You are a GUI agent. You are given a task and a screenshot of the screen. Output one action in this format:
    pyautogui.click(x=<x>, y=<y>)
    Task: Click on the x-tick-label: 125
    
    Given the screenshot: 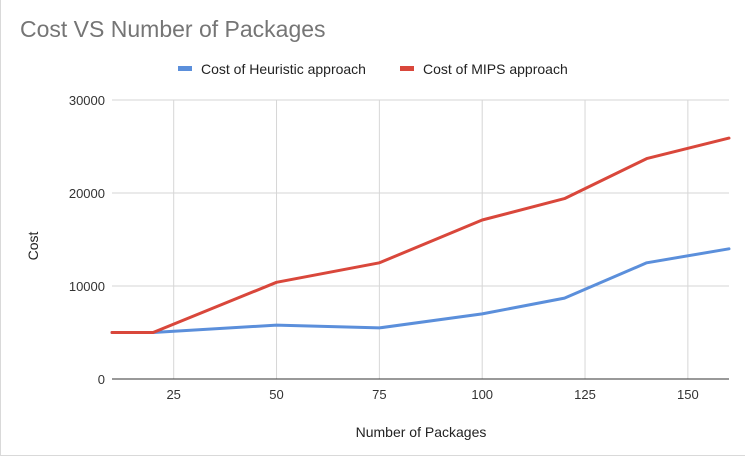 What is the action you would take?
    pyautogui.click(x=585, y=394)
    